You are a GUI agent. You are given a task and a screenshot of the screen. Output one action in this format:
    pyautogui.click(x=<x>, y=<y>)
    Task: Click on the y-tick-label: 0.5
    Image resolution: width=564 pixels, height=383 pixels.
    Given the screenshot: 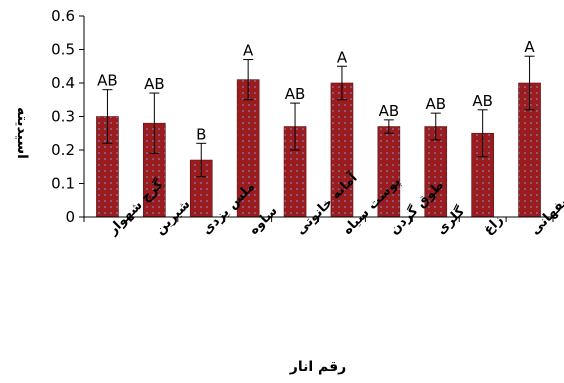 What is the action you would take?
    pyautogui.click(x=63, y=50)
    